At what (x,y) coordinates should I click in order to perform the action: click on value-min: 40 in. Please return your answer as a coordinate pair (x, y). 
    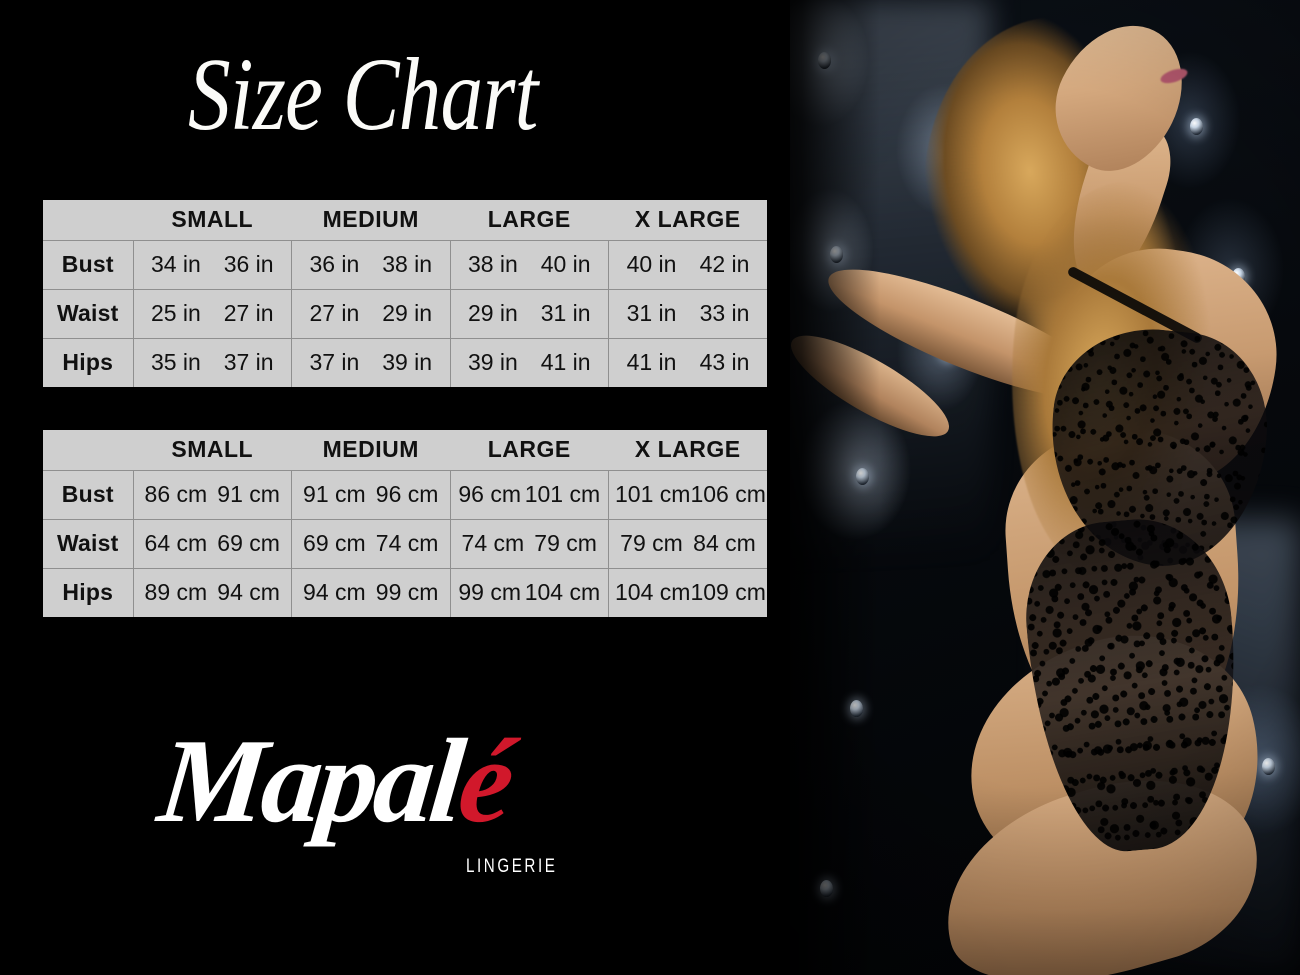
    Looking at the image, I should click on (651, 264).